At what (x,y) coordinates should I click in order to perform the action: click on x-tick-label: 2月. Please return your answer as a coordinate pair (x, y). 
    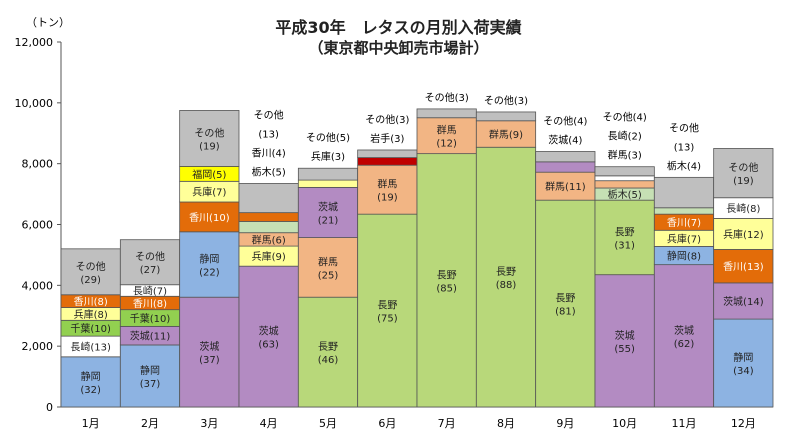
    Looking at the image, I should click on (150, 423).